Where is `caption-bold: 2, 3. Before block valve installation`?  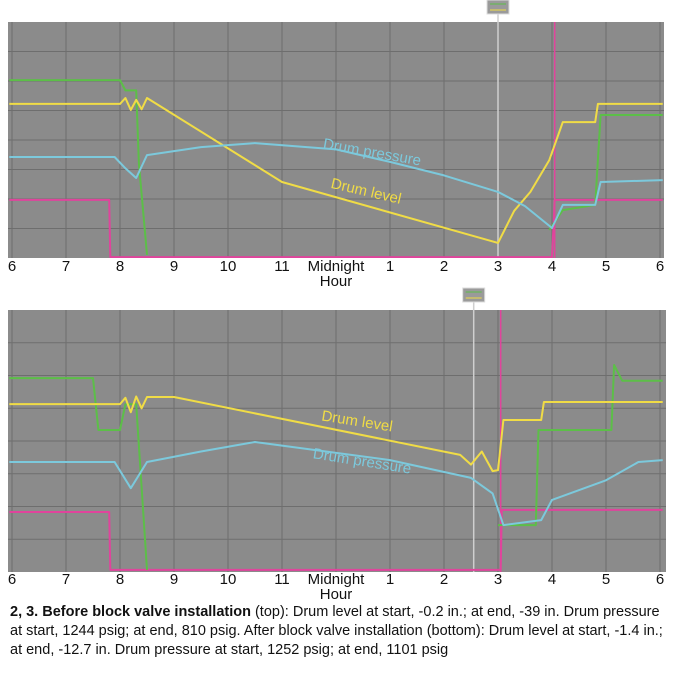
caption-bold: 2, 3. Before block valve installation is located at coordinates (130, 612).